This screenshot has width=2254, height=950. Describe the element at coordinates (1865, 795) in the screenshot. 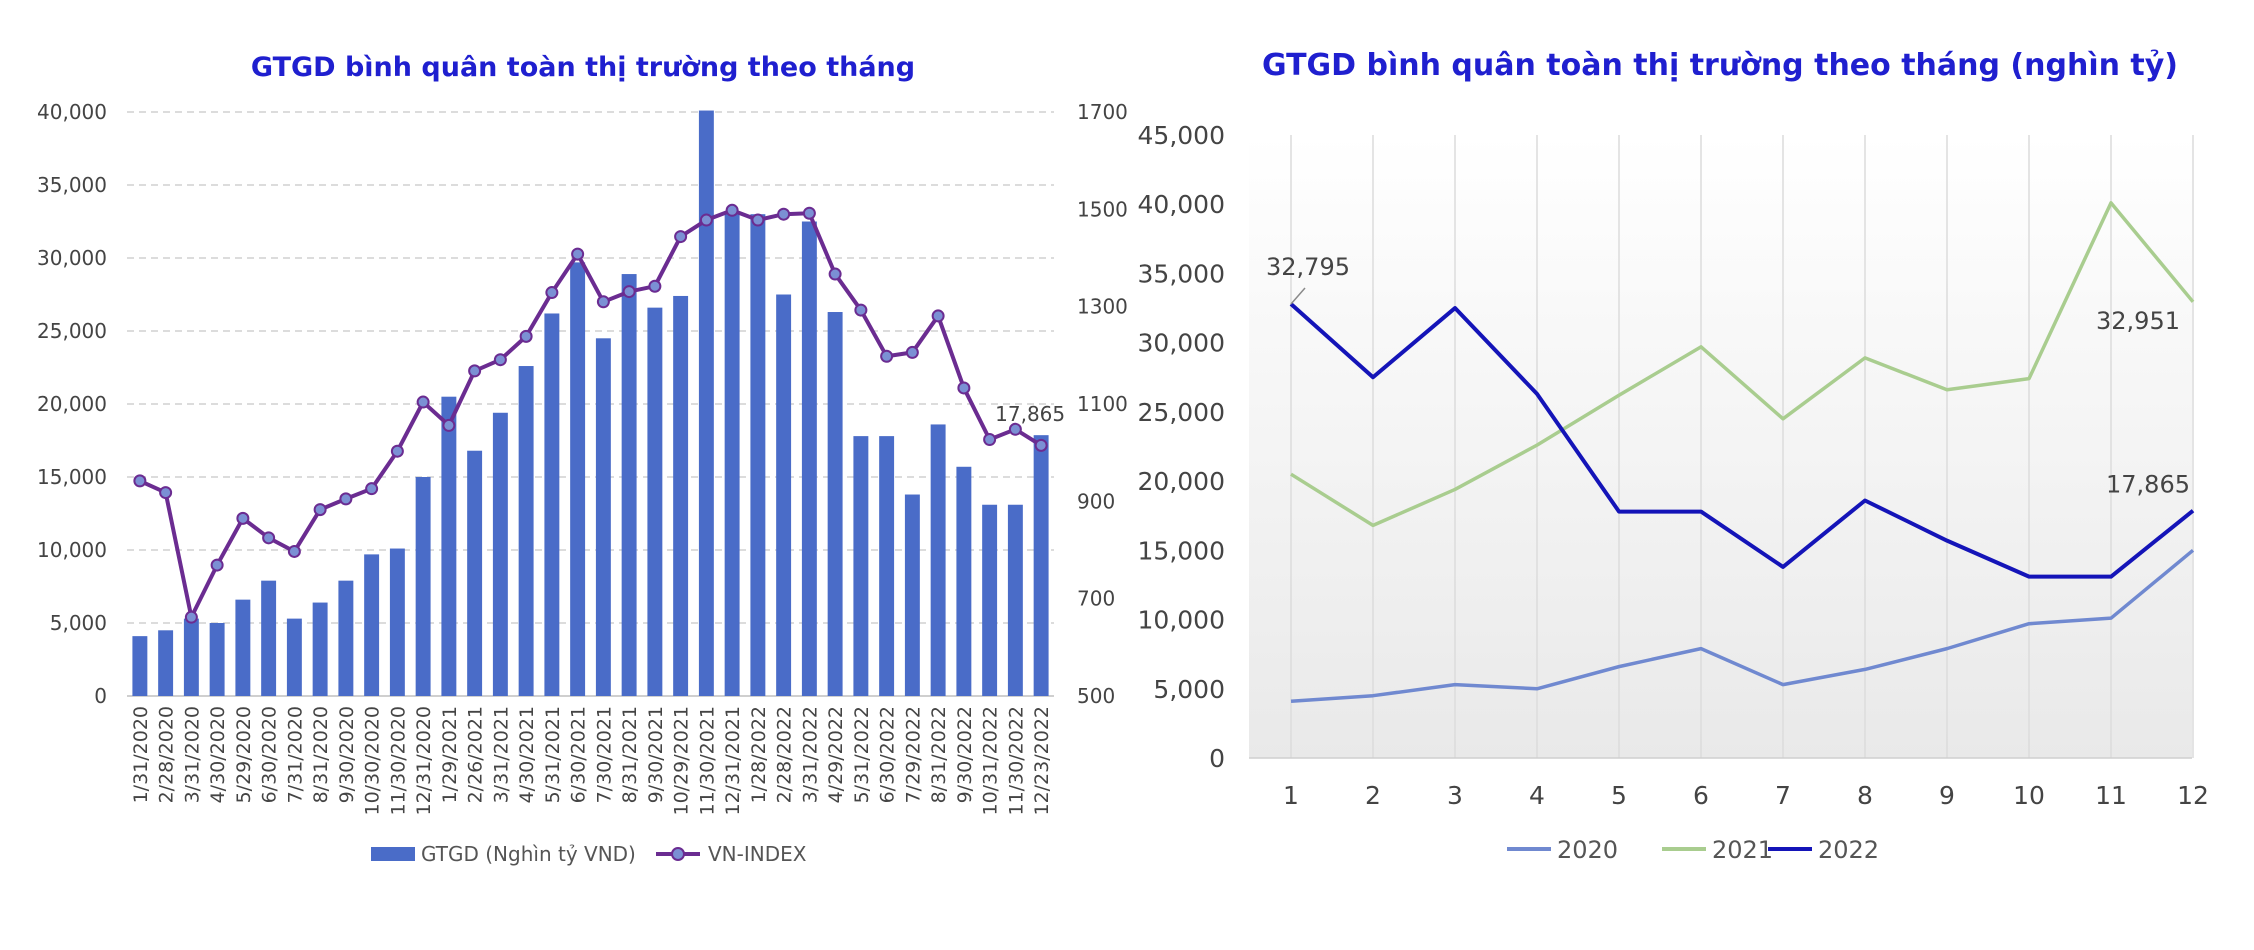

I see `x-tick-label: 8` at that location.